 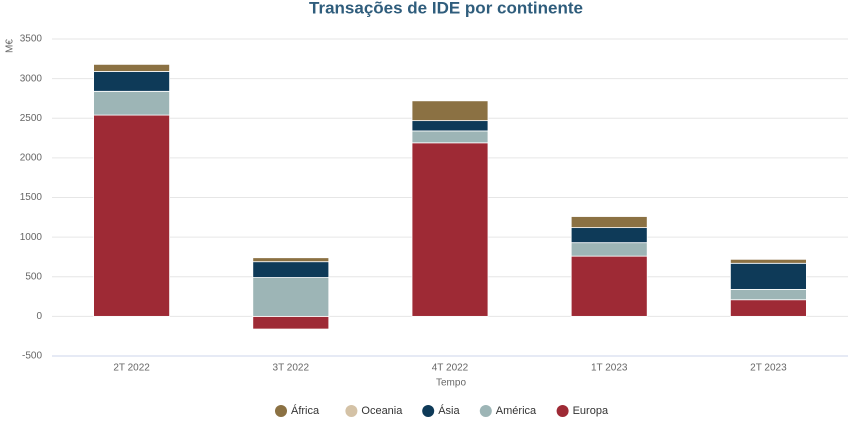 I want to click on y-tick-label: 2500, so click(x=31, y=118).